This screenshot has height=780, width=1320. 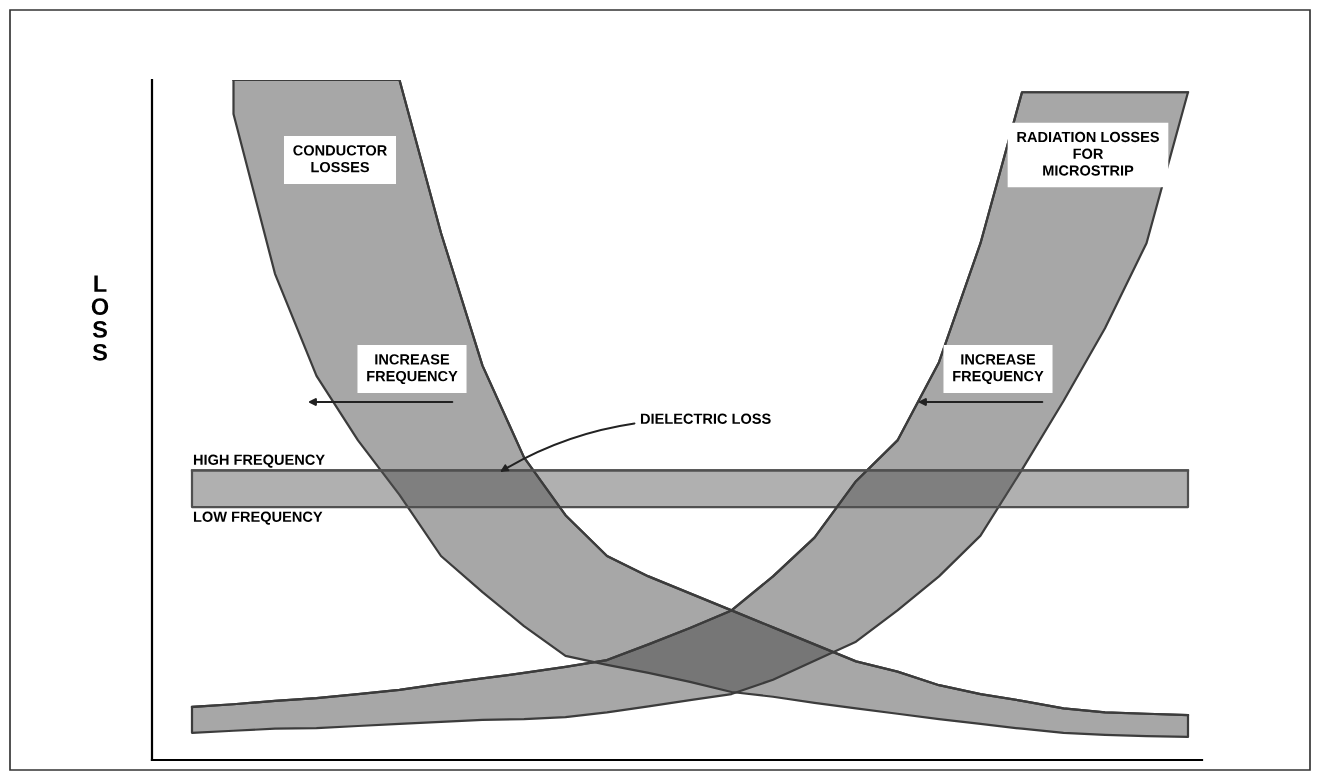 I want to click on series-label: RADIATION LOSSES FOR MICROSTRIP, so click(x=1088, y=153).